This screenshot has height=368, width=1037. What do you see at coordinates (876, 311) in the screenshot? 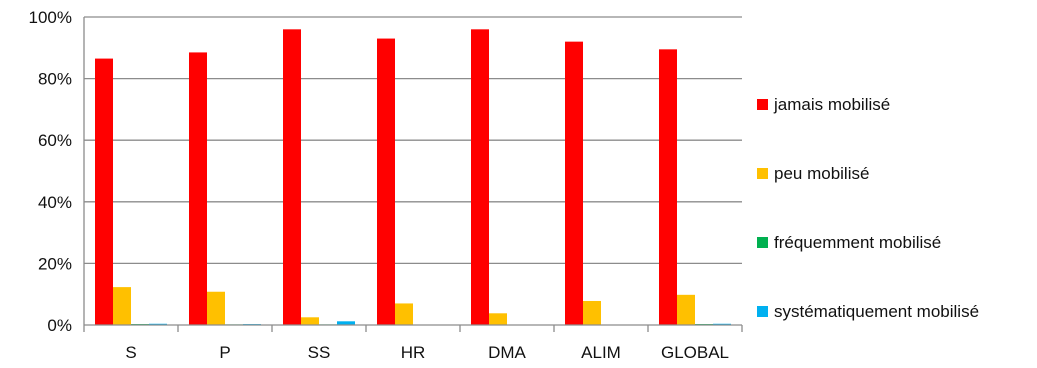
I see `legend-label: systématiquement mobilisé` at bounding box center [876, 311].